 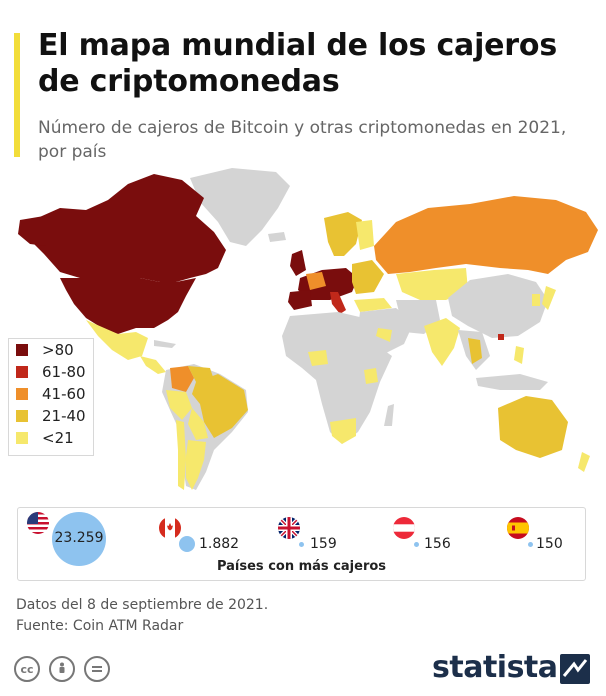 I want to click on map-spain, so click(x=300, y=300).